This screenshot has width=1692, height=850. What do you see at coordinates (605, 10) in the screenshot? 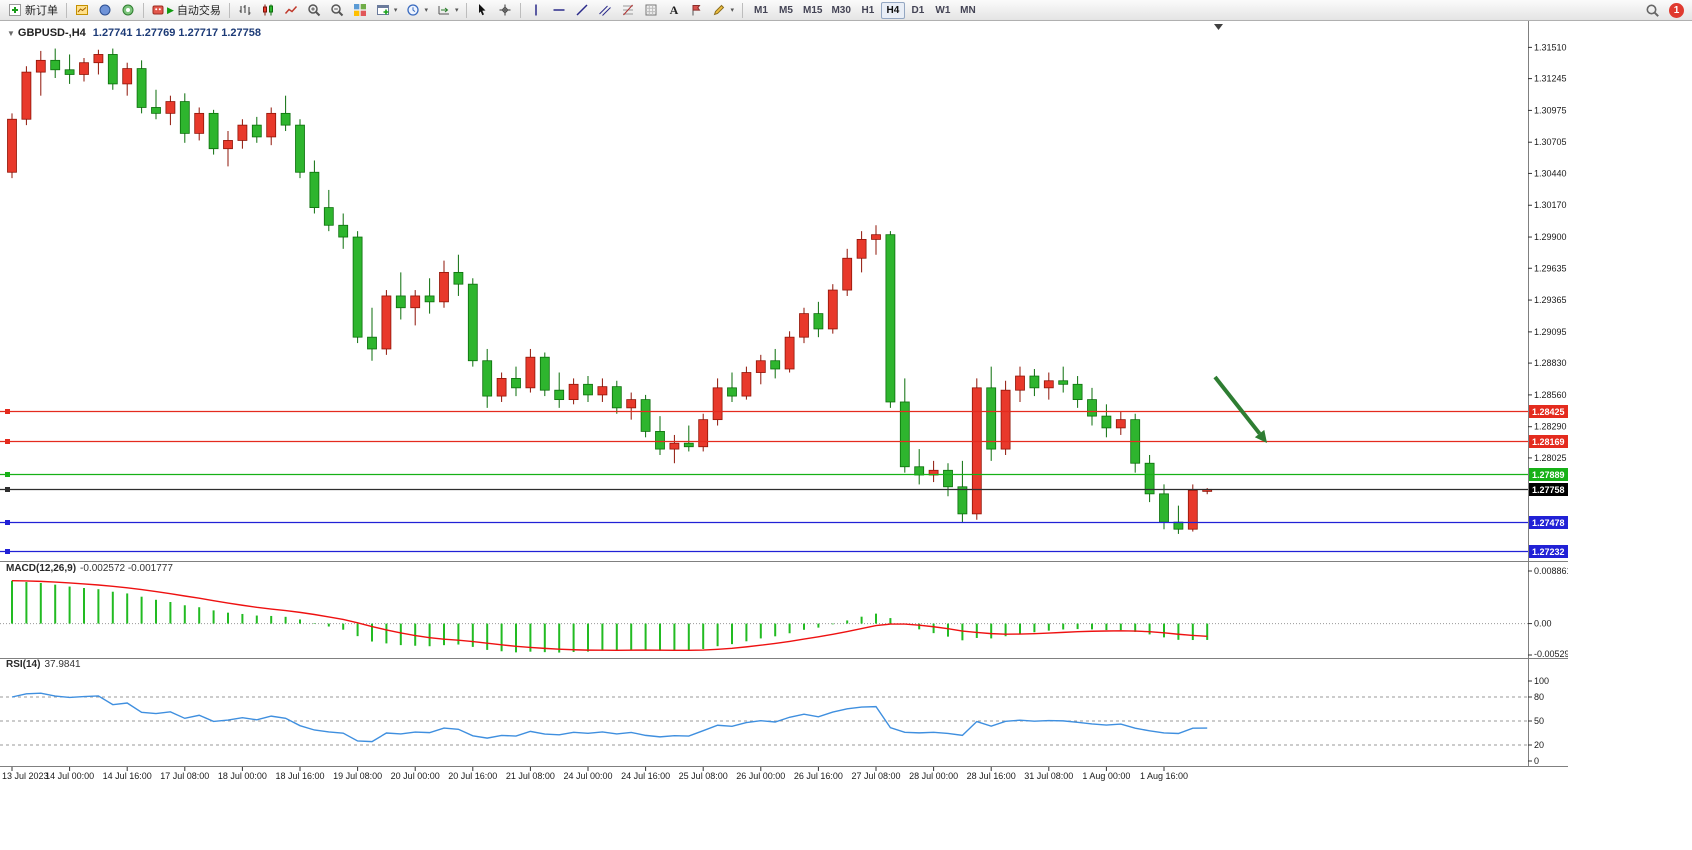
I see `channel-button` at bounding box center [605, 10].